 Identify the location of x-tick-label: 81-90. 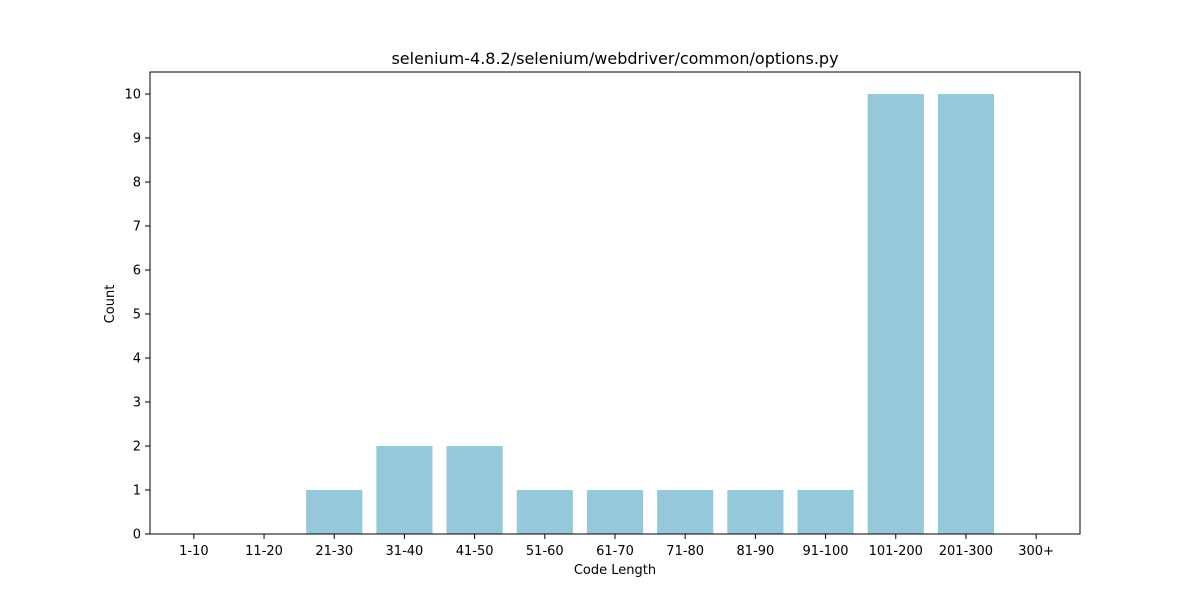
(755, 551).